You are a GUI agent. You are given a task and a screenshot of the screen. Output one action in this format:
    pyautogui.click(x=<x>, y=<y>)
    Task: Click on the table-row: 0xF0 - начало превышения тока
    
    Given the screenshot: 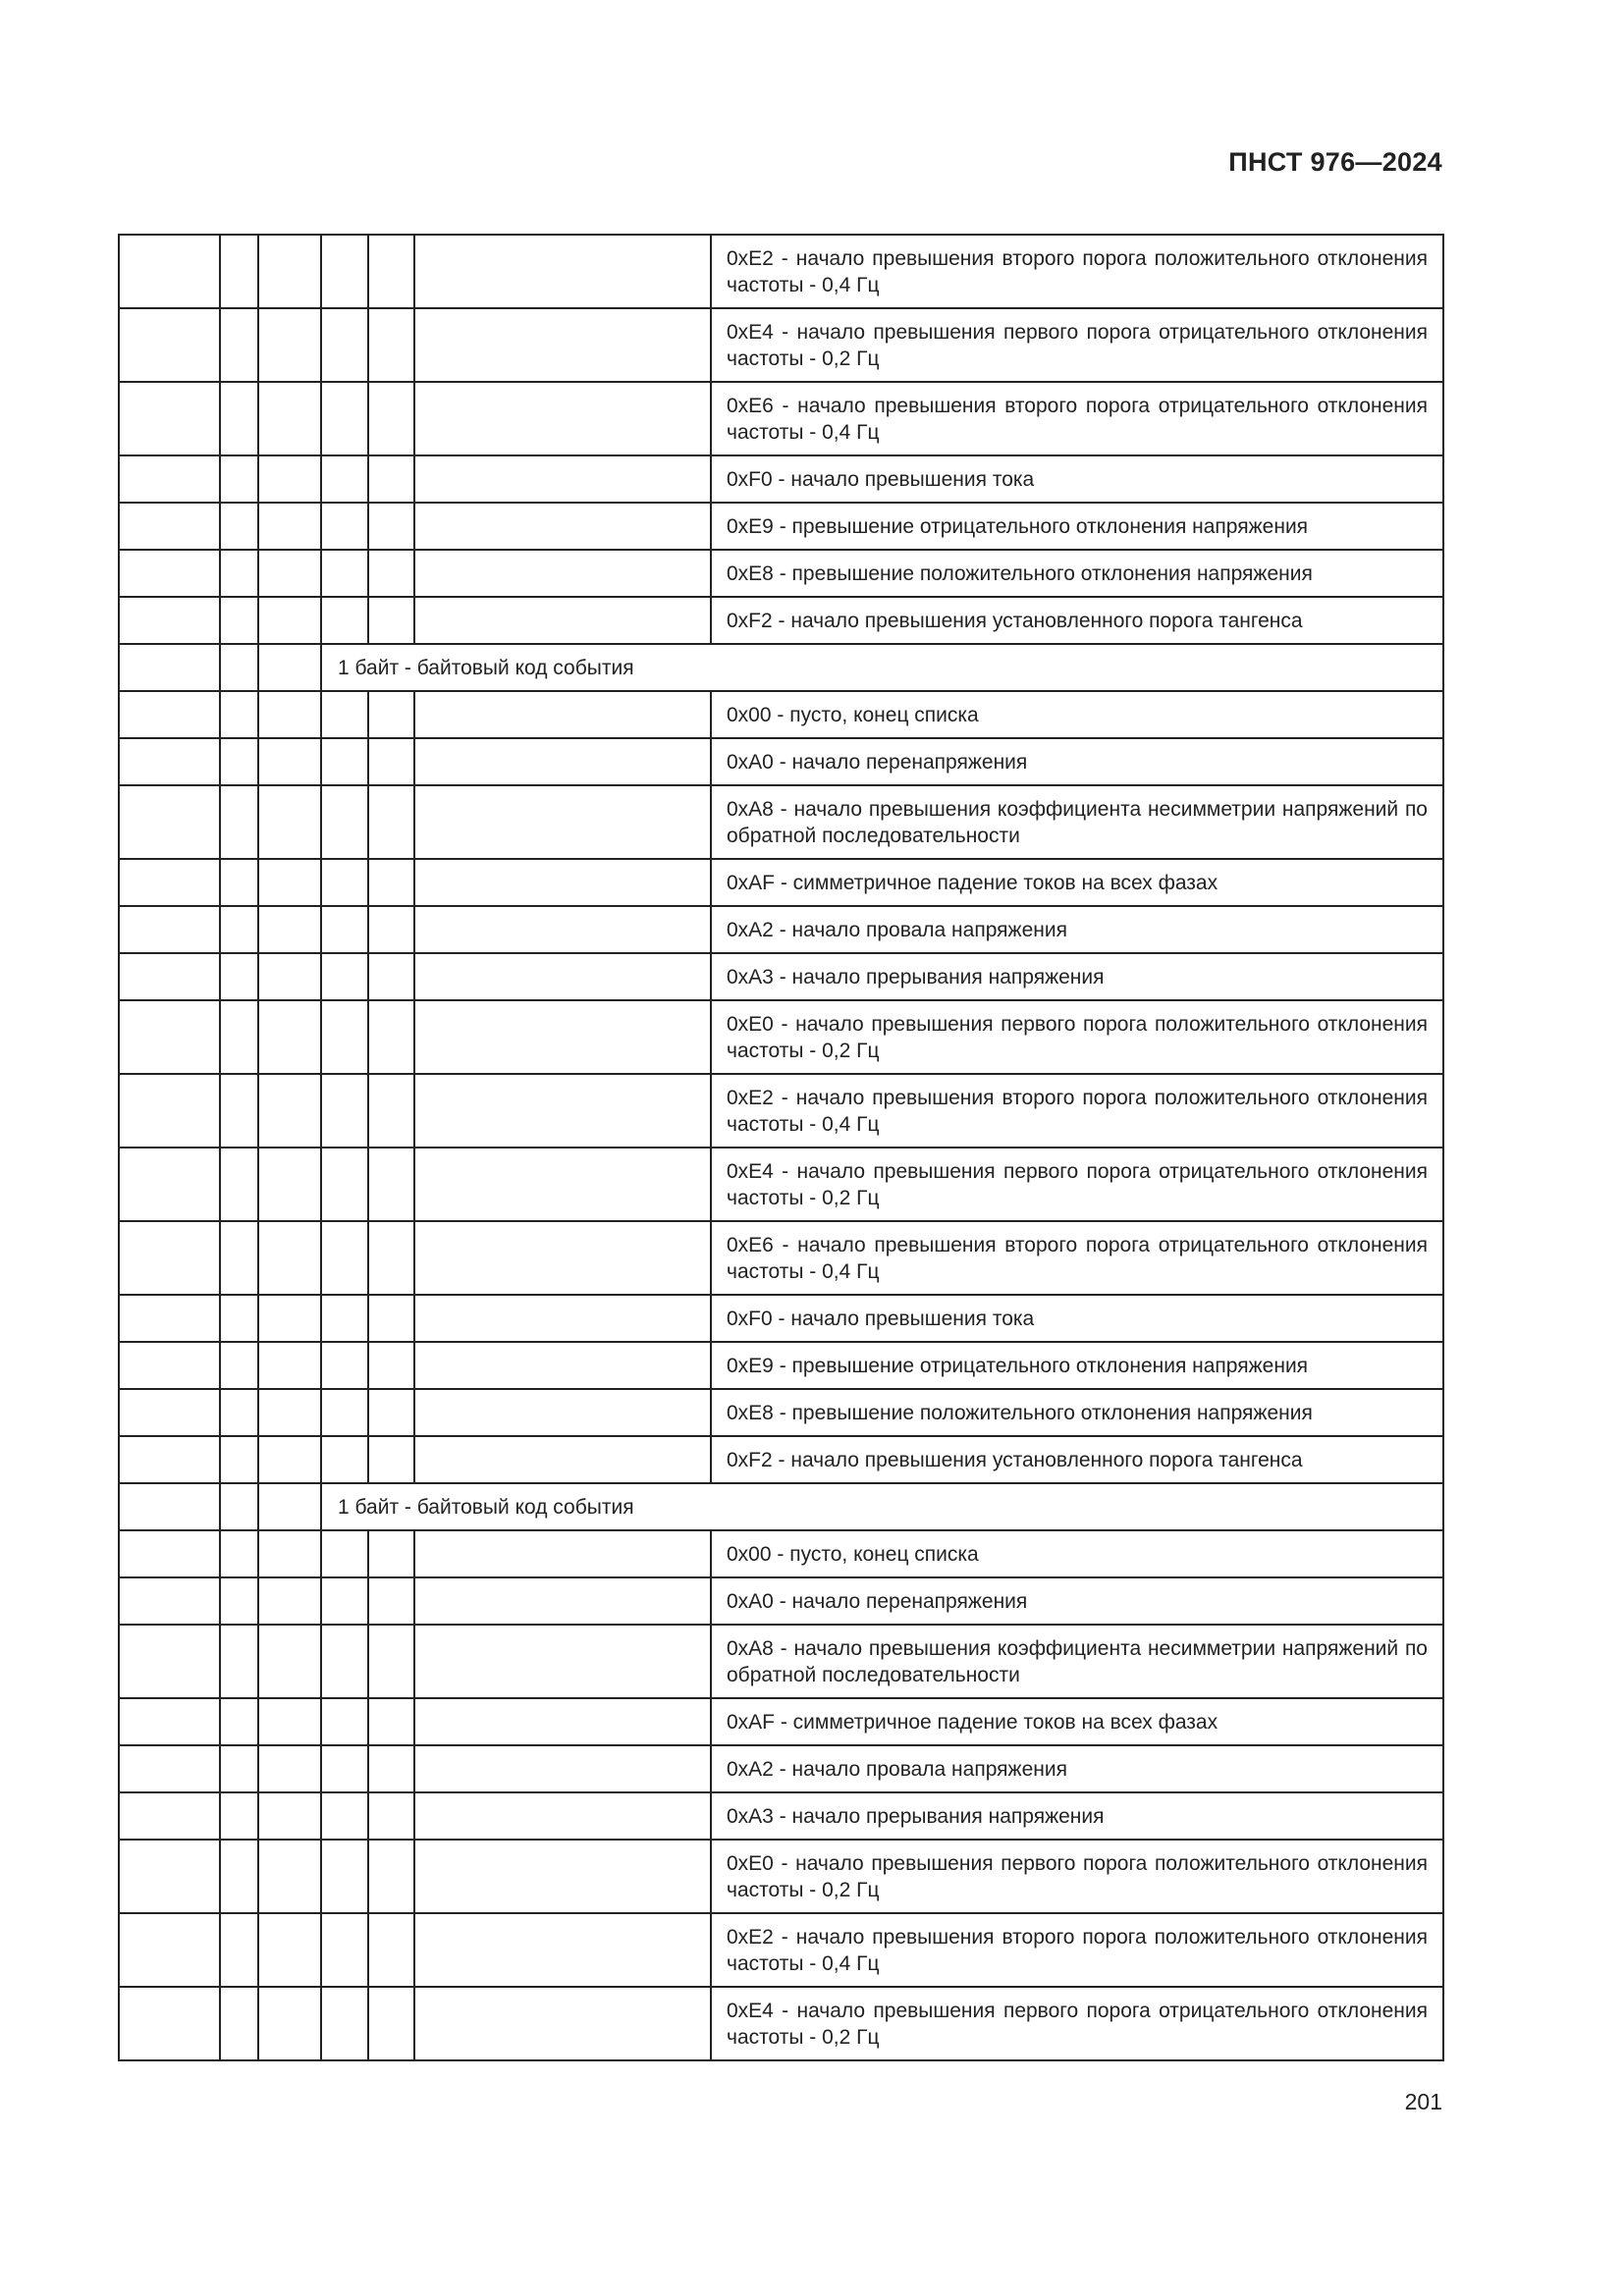 What is the action you would take?
    pyautogui.click(x=781, y=1319)
    